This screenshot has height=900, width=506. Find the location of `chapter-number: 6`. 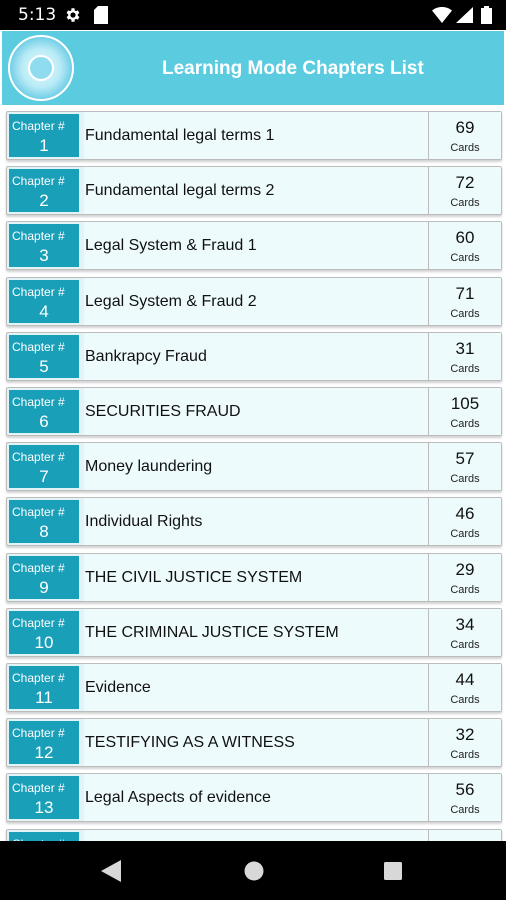

chapter-number: 6 is located at coordinates (44, 421).